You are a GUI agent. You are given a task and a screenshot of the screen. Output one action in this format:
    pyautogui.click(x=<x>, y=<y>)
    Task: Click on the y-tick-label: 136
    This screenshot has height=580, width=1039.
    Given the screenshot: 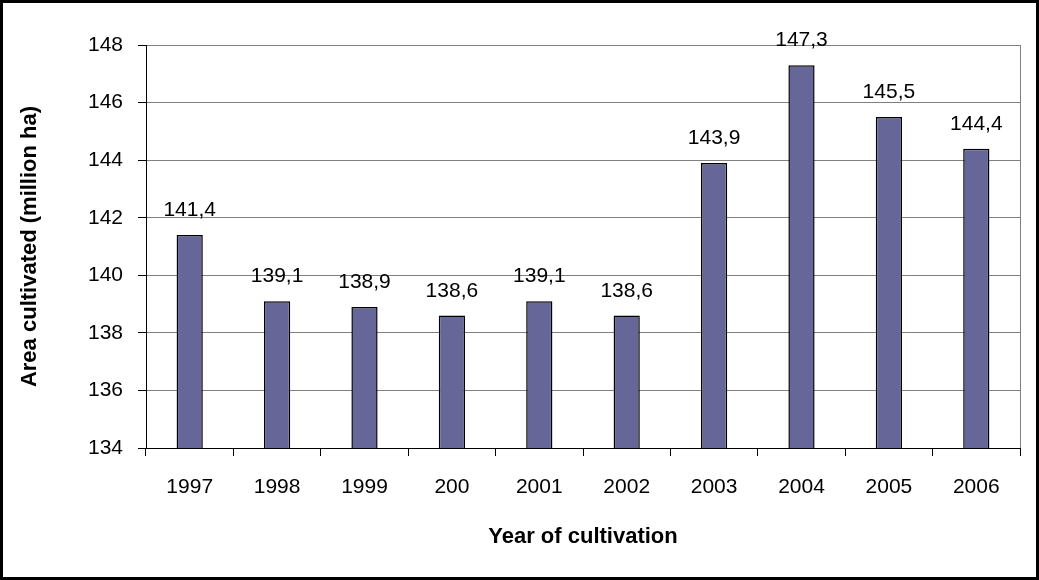 What is the action you would take?
    pyautogui.click(x=105, y=389)
    